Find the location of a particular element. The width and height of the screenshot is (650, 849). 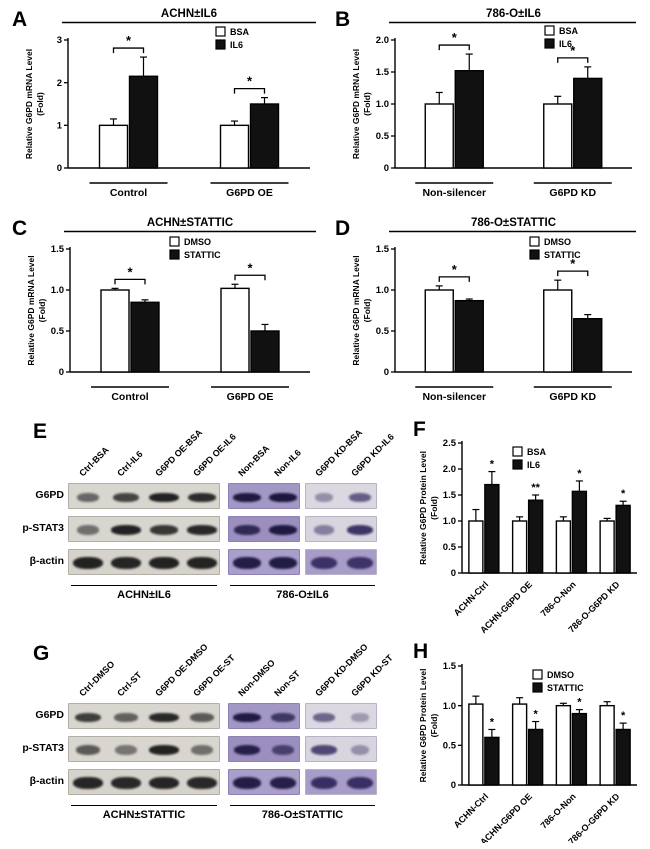

bars: * Non-silencer * G6PD KD is located at coordinates (513, 114).